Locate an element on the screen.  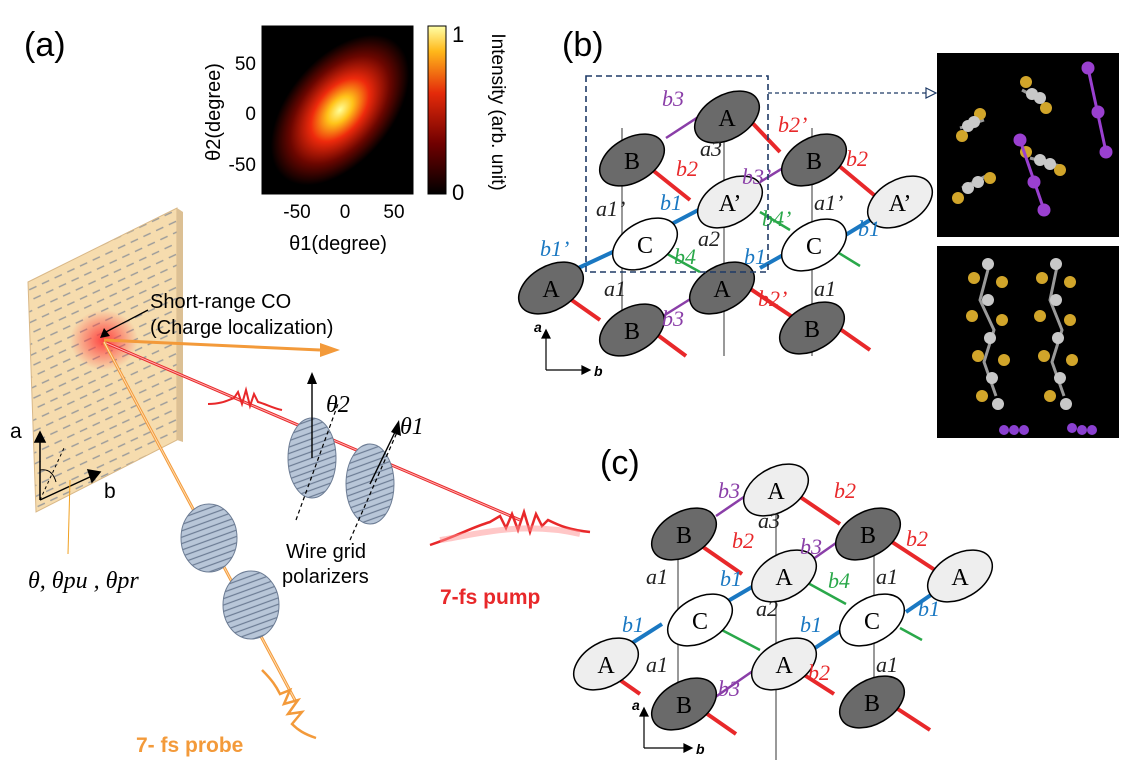
colorbar-max-label: 1 is located at coordinates (458, 34).